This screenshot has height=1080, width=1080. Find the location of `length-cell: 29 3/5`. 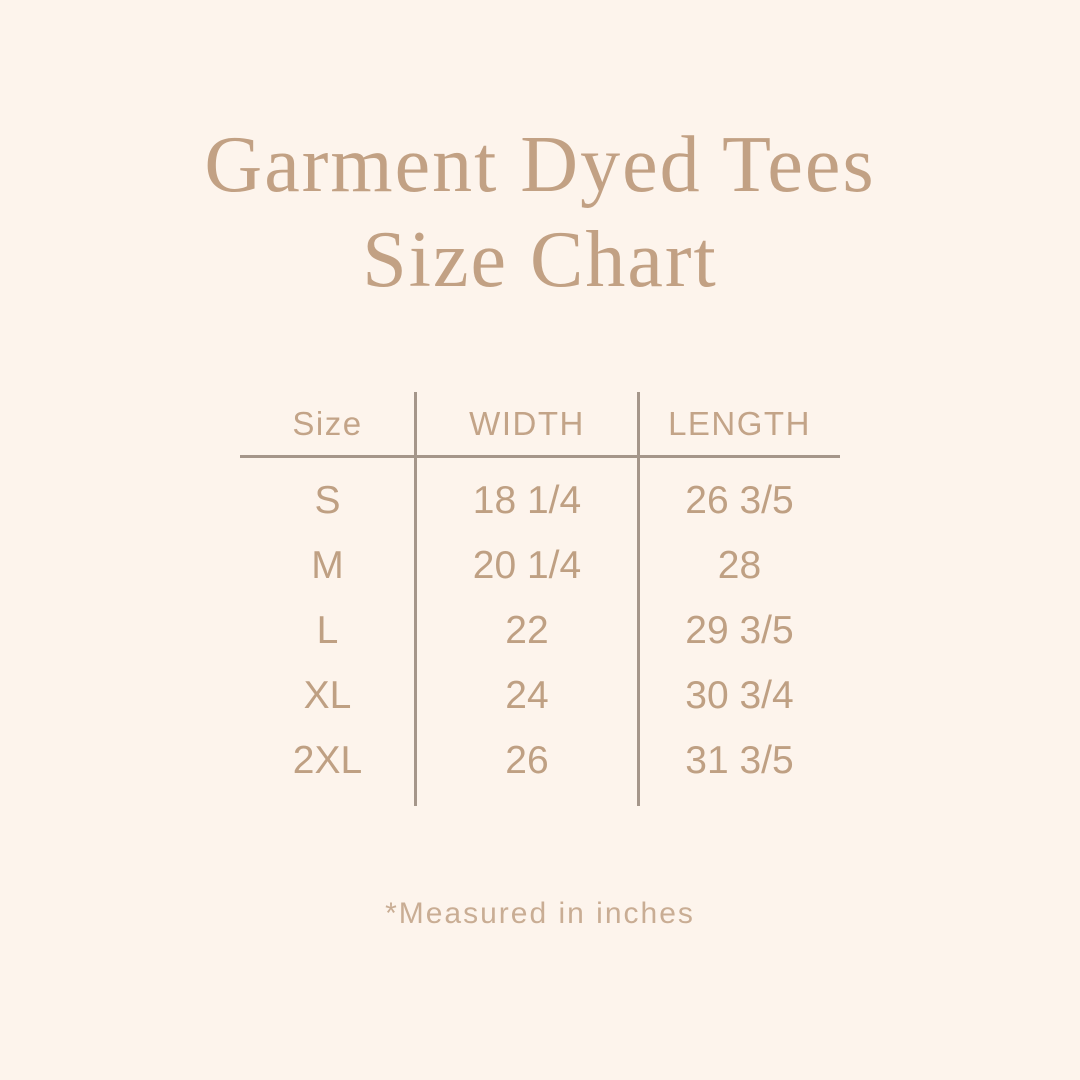

length-cell: 29 3/5 is located at coordinates (739, 630).